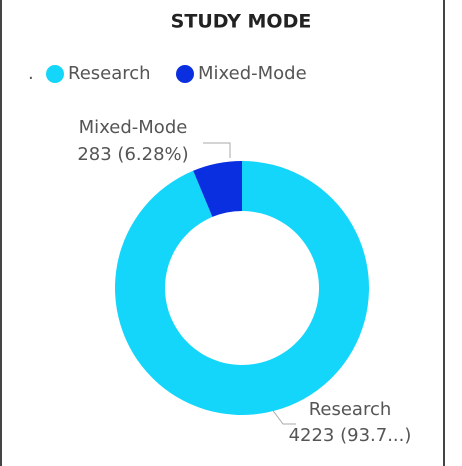 The image size is (462, 466). I want to click on legend-label: Mixed-Mode, so click(252, 73).